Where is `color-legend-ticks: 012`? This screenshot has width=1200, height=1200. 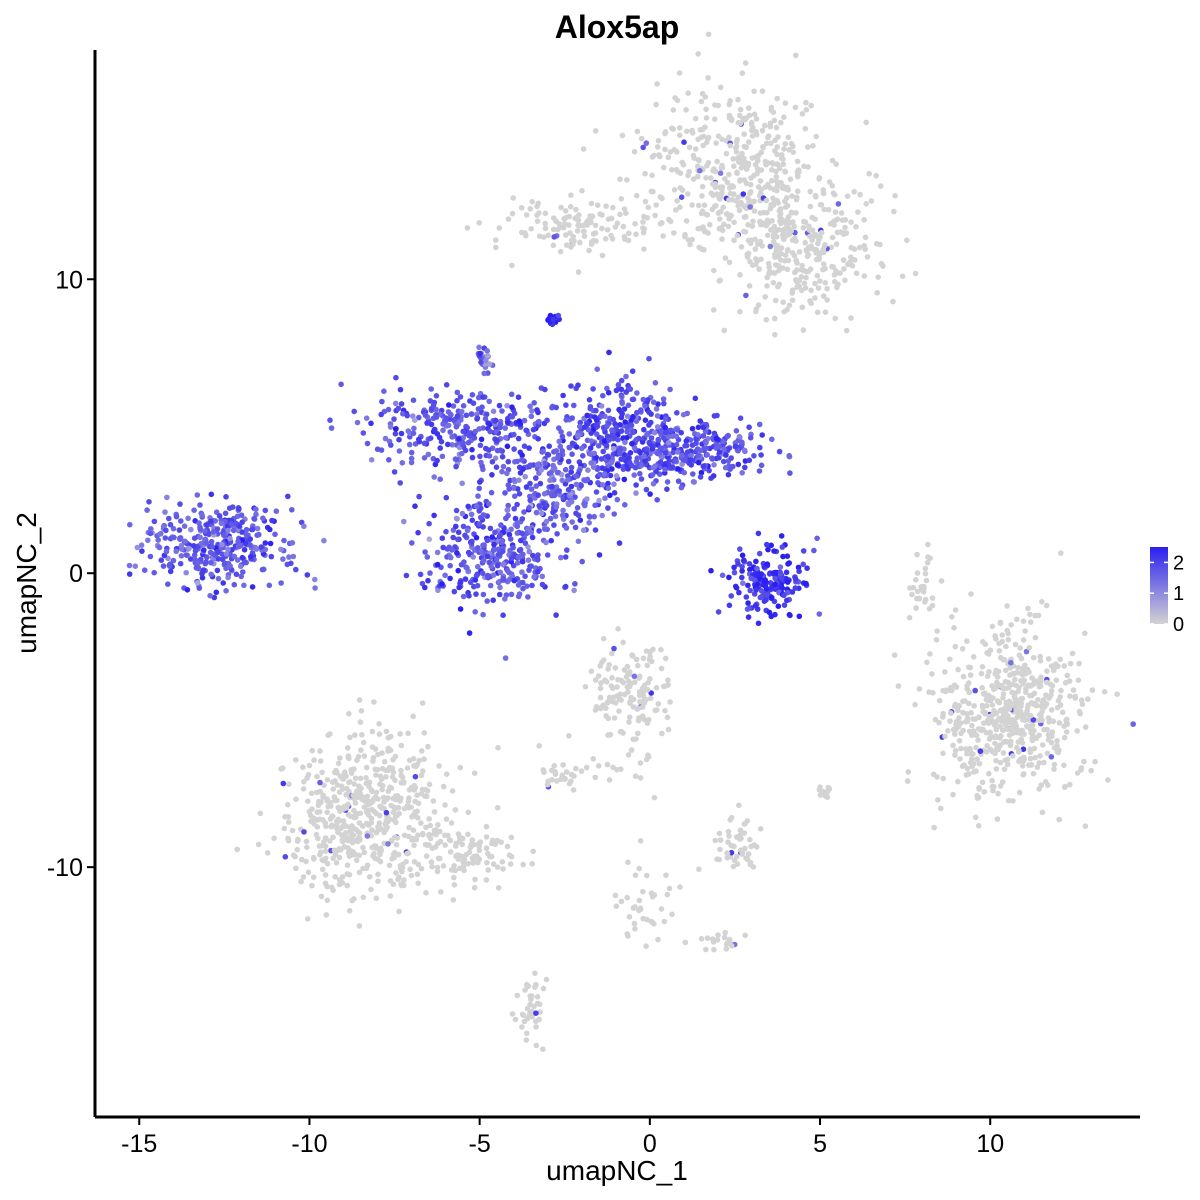 color-legend-ticks: 012 is located at coordinates (1167, 594).